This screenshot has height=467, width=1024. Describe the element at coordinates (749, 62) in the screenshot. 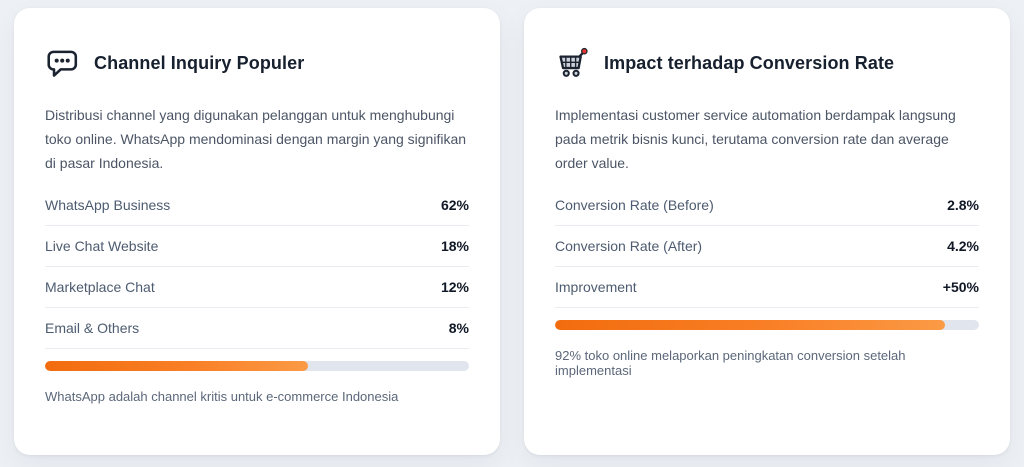

I see `card-title: Impact terhadap Conversion Rate` at that location.